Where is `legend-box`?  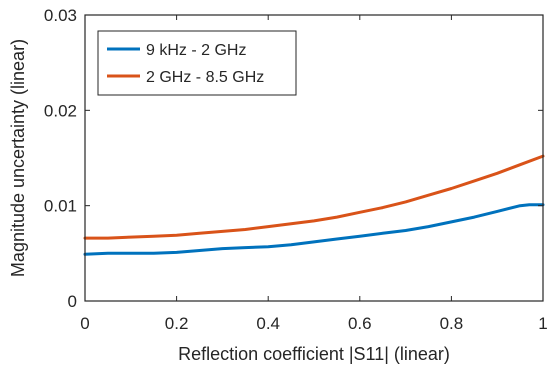 legend-box is located at coordinates (197, 63).